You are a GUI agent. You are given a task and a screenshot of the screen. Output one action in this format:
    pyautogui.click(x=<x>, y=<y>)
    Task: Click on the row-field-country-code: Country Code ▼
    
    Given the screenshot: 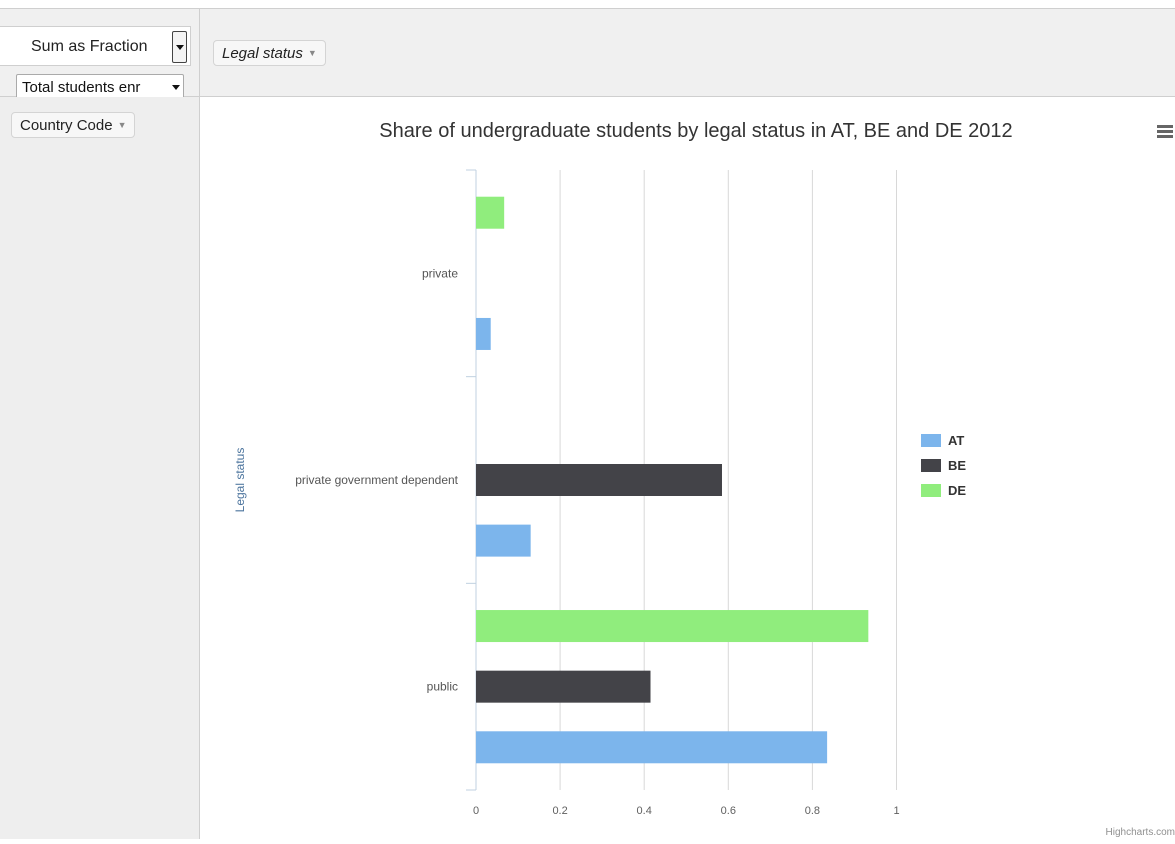 What is the action you would take?
    pyautogui.click(x=73, y=125)
    